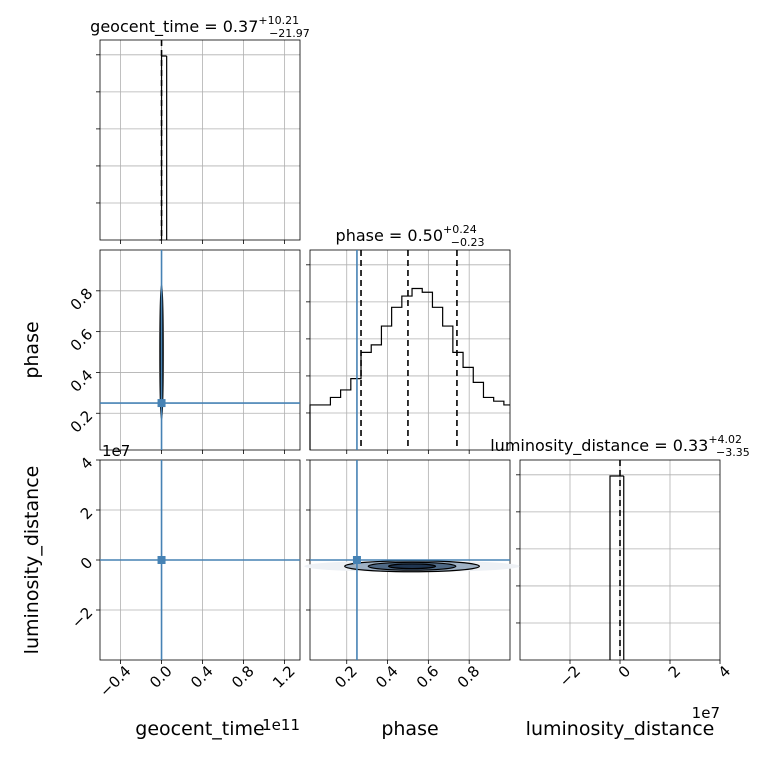 The width and height of the screenshot is (760, 760). What do you see at coordinates (620, 729) in the screenshot?
I see `xlabel-luminosity-distance: luminosity_distance` at bounding box center [620, 729].